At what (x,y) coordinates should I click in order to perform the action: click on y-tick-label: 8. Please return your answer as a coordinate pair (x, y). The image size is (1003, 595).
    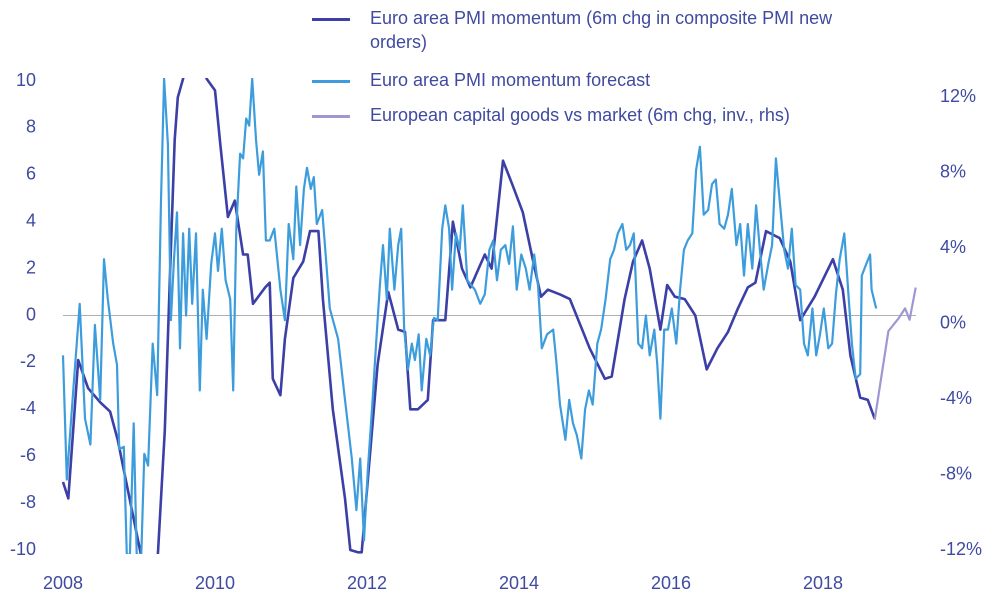
    Looking at the image, I should click on (31, 127).